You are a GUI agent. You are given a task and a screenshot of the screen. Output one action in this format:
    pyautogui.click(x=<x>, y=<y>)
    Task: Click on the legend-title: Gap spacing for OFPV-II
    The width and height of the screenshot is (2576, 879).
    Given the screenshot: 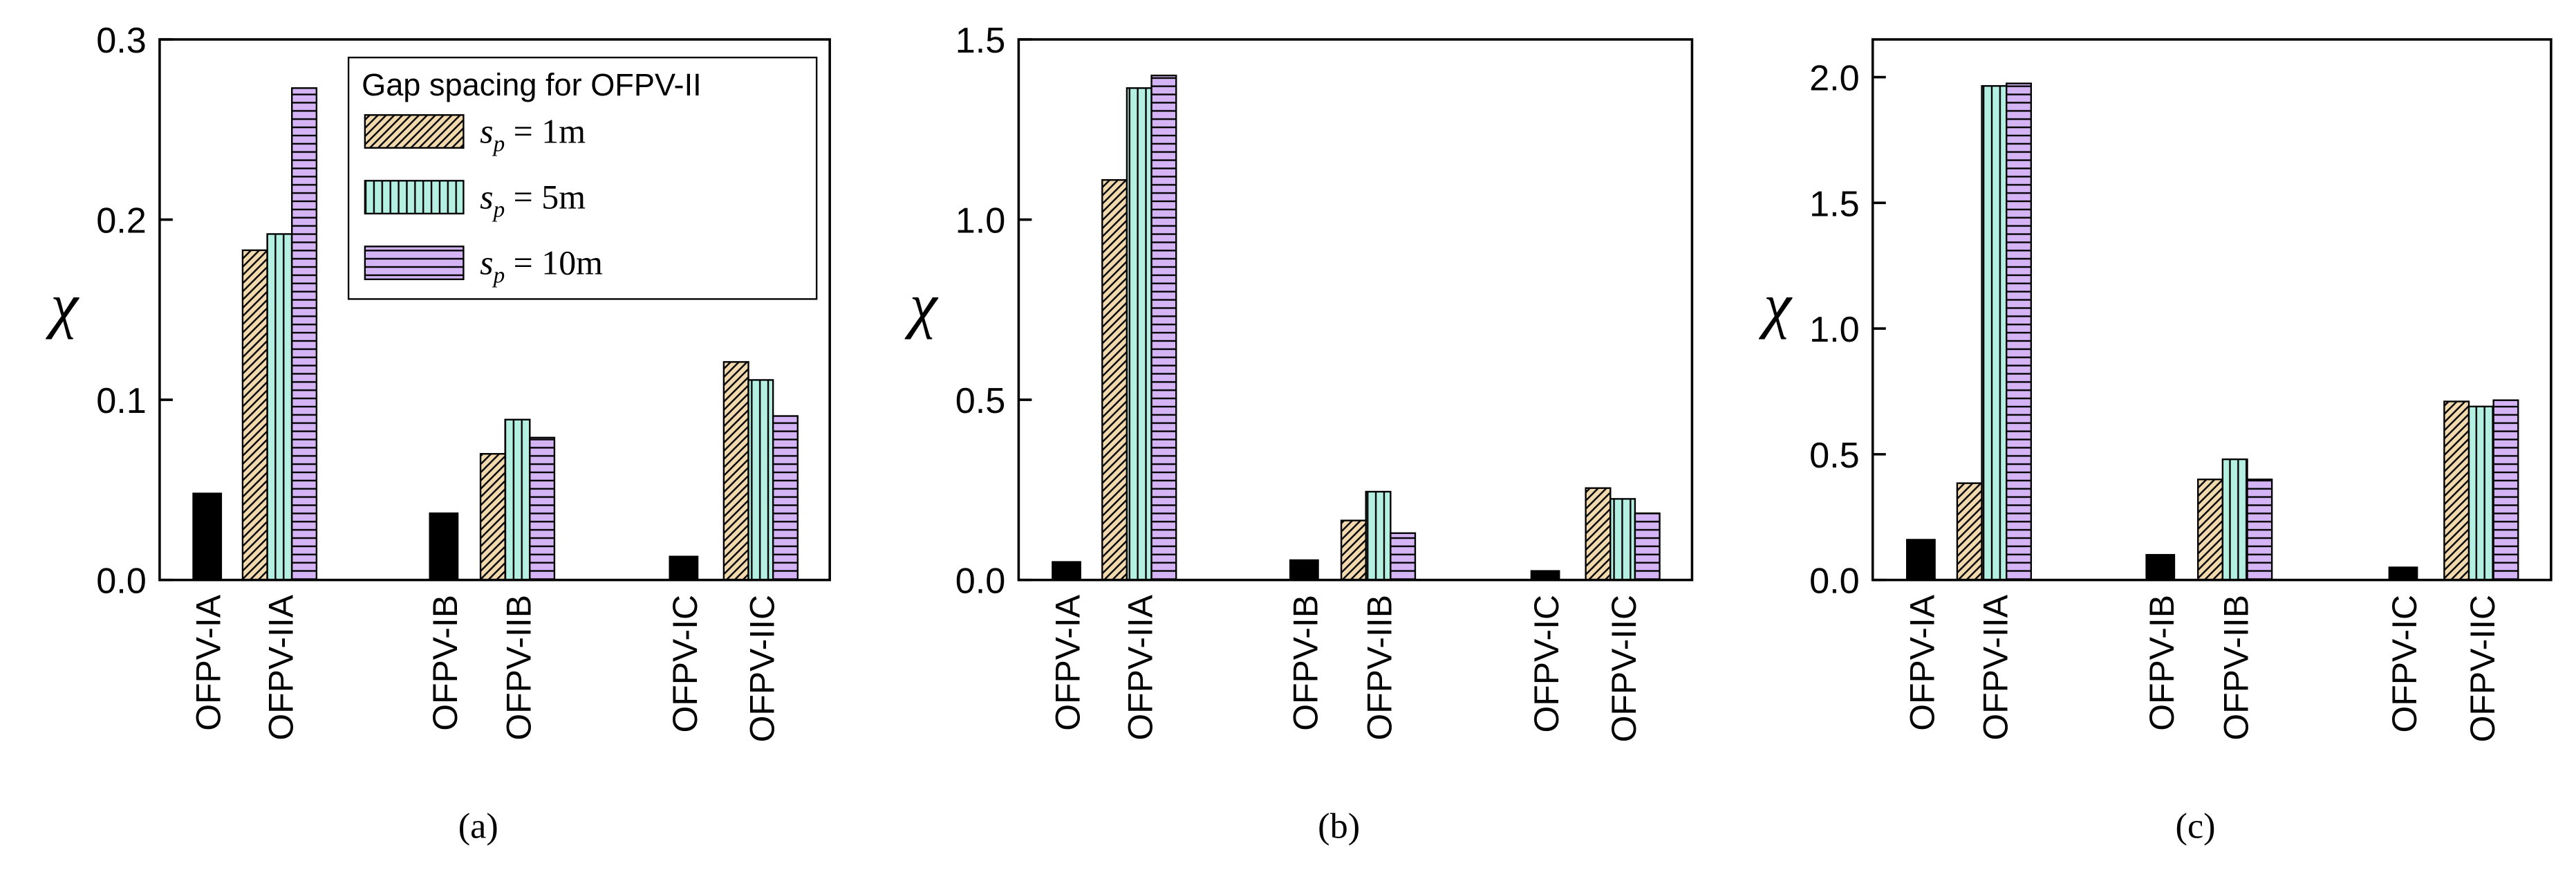 What is the action you would take?
    pyautogui.click(x=532, y=84)
    